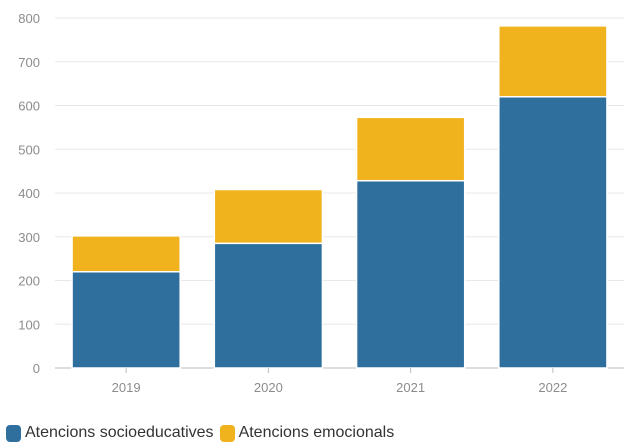 The width and height of the screenshot is (633, 448). I want to click on y-tick-label: 0, so click(36, 368).